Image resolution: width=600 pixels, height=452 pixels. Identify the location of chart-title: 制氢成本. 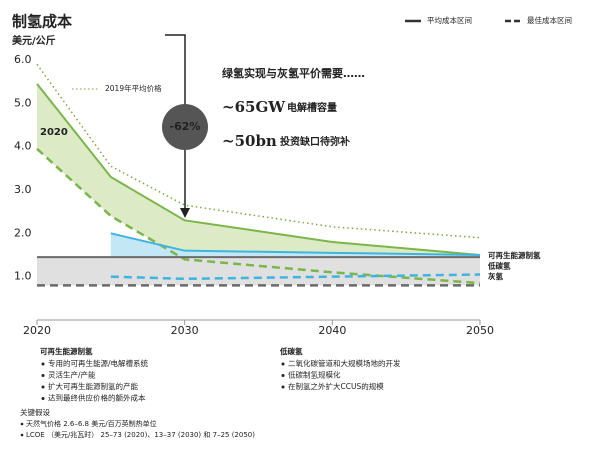
(42, 22).